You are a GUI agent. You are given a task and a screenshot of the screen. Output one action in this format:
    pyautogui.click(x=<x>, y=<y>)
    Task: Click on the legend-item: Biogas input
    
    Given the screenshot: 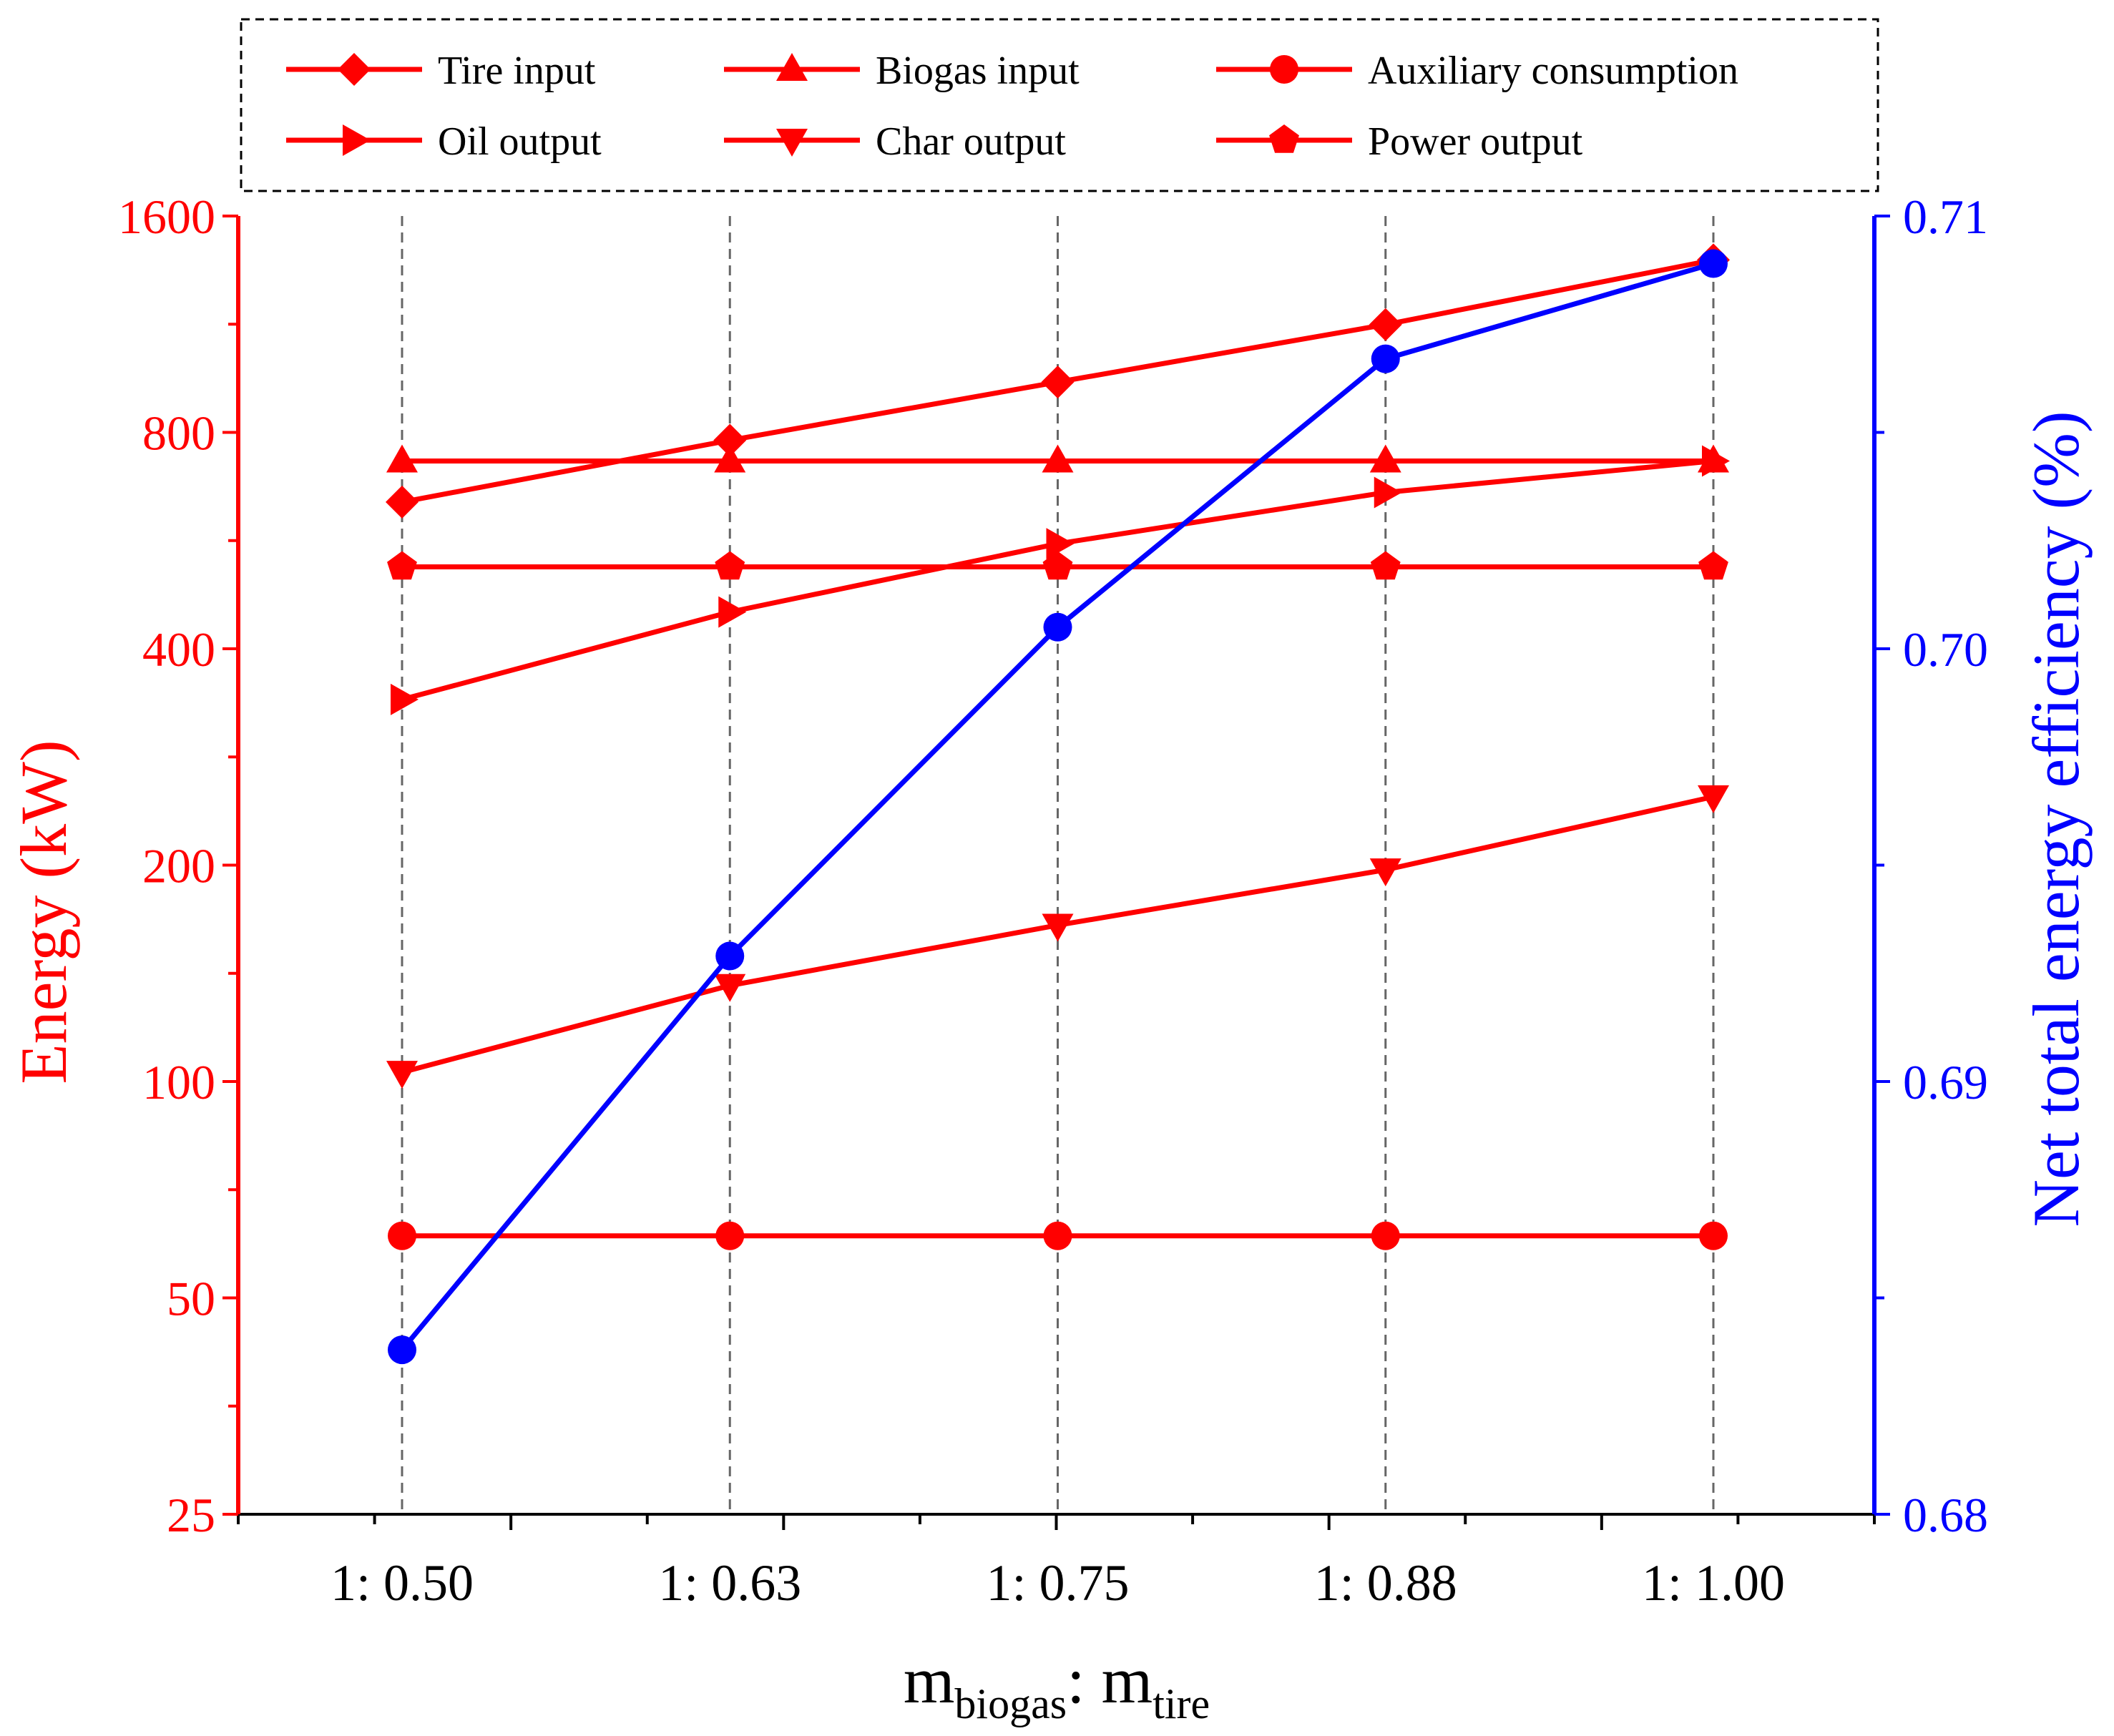 What is the action you would take?
    pyautogui.click(x=902, y=71)
    